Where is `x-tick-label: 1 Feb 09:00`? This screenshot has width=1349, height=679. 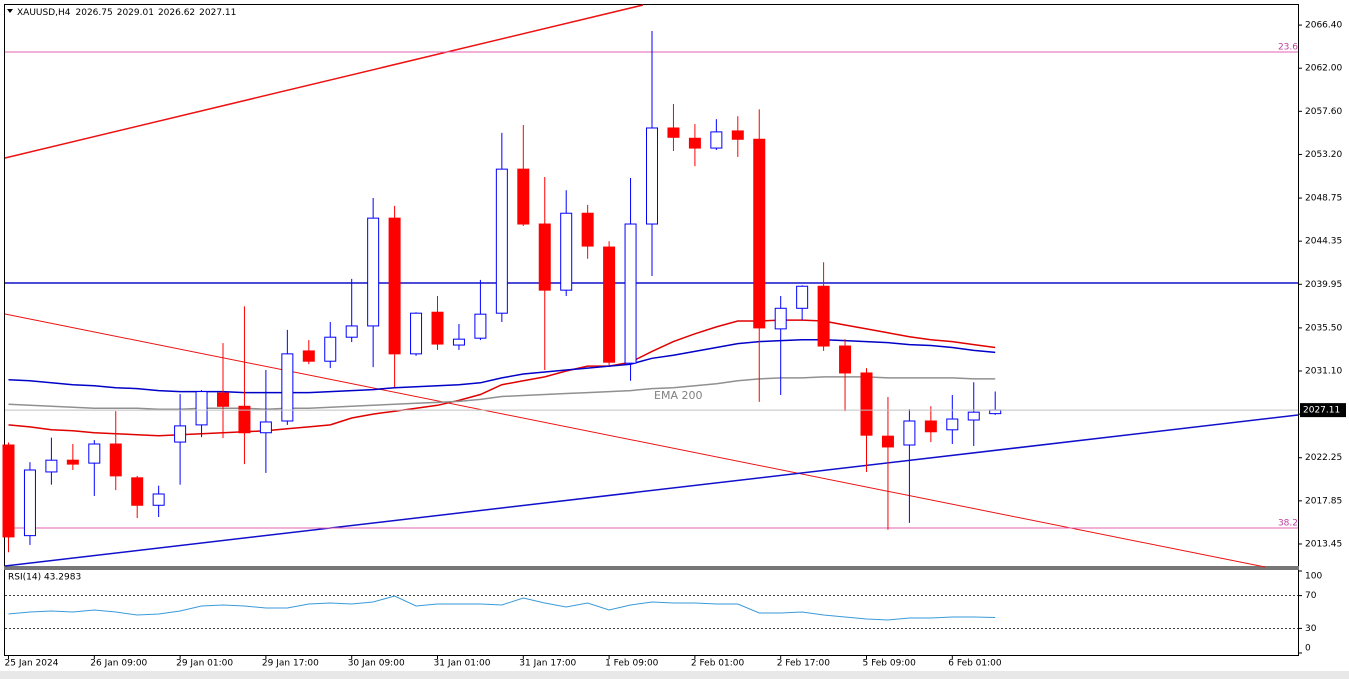
x-tick-label: 1 Feb 09:00 is located at coordinates (632, 664).